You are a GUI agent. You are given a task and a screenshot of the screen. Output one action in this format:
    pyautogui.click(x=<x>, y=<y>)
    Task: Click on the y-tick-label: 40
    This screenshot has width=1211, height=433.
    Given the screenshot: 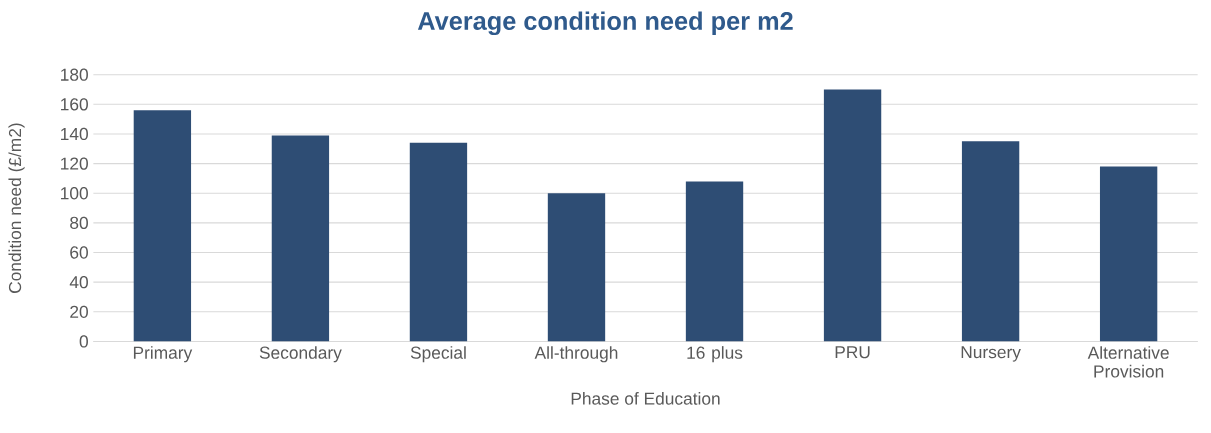 What is the action you would take?
    pyautogui.click(x=78, y=282)
    